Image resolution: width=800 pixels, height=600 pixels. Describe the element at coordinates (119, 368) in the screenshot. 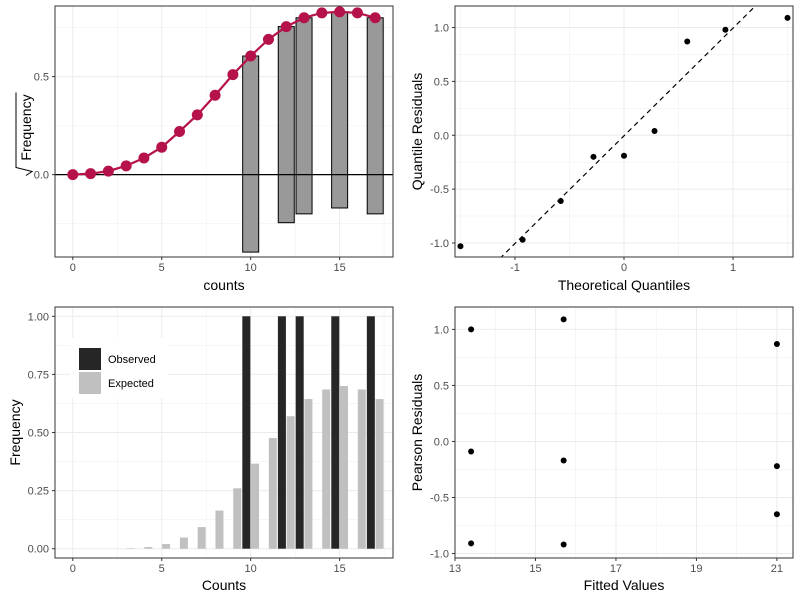

I see `legend: Observed Expected` at that location.